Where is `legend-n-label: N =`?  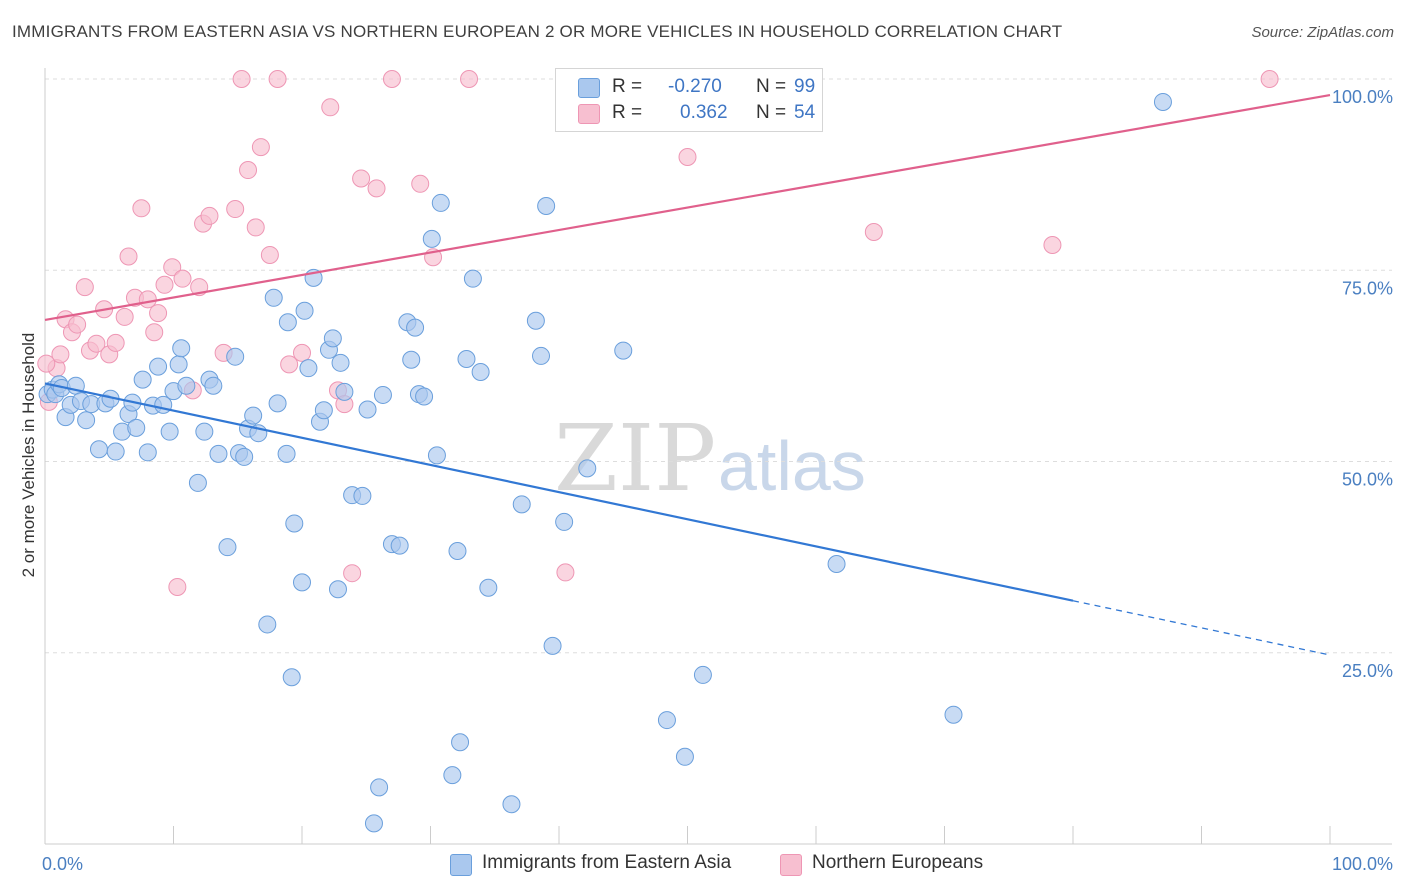 legend-n-label: N = is located at coordinates (771, 86).